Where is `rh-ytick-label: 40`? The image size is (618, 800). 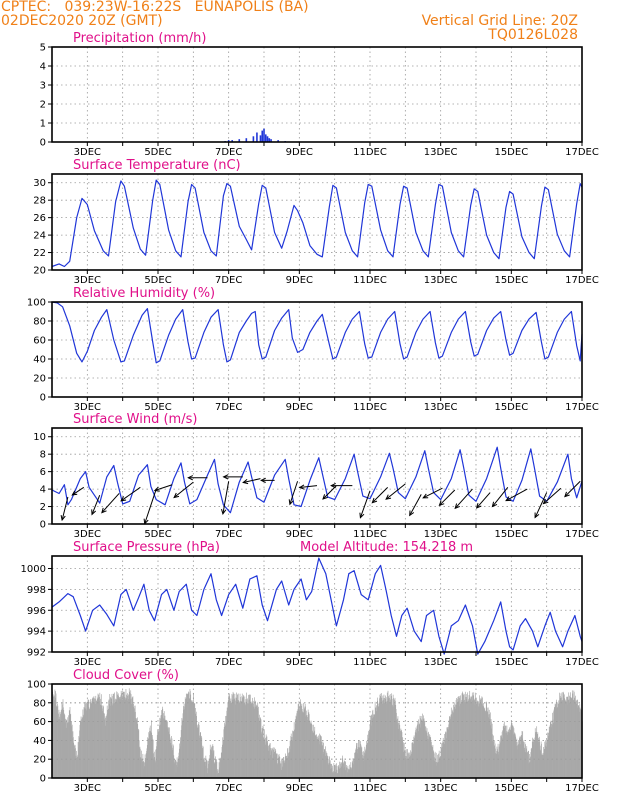
rh-ytick-label: 40 is located at coordinates (39, 360).